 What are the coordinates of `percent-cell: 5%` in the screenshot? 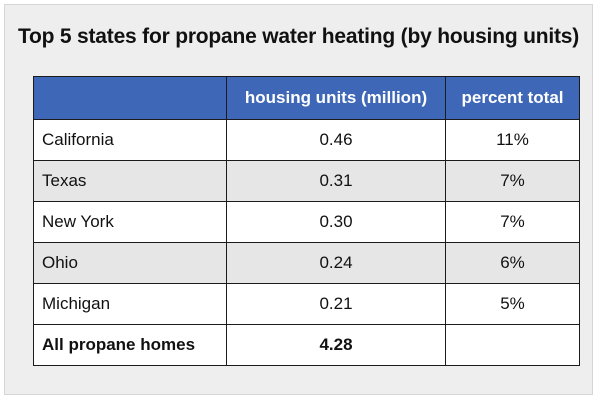 It's located at (512, 304).